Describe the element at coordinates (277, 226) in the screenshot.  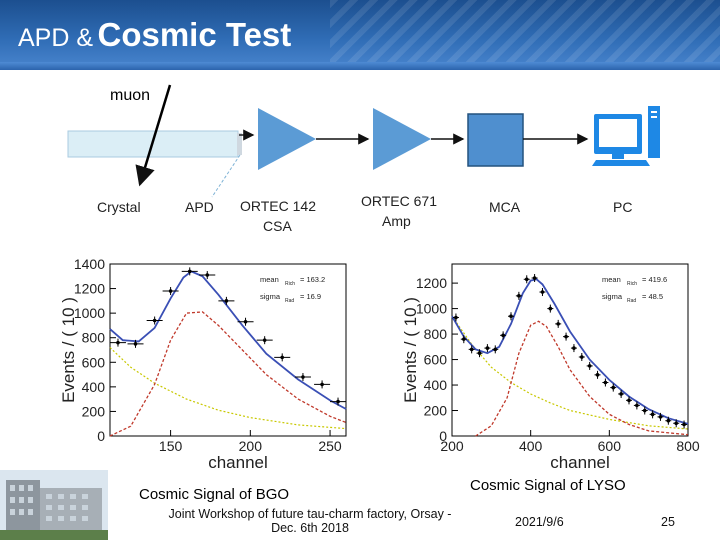
I see `csa-label-line2: CSA` at that location.